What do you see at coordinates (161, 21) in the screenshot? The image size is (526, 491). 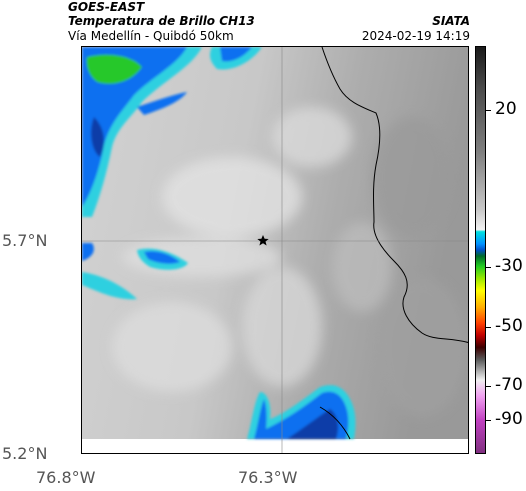 I see `product-title: Temperatura de Brillo CH13` at bounding box center [161, 21].